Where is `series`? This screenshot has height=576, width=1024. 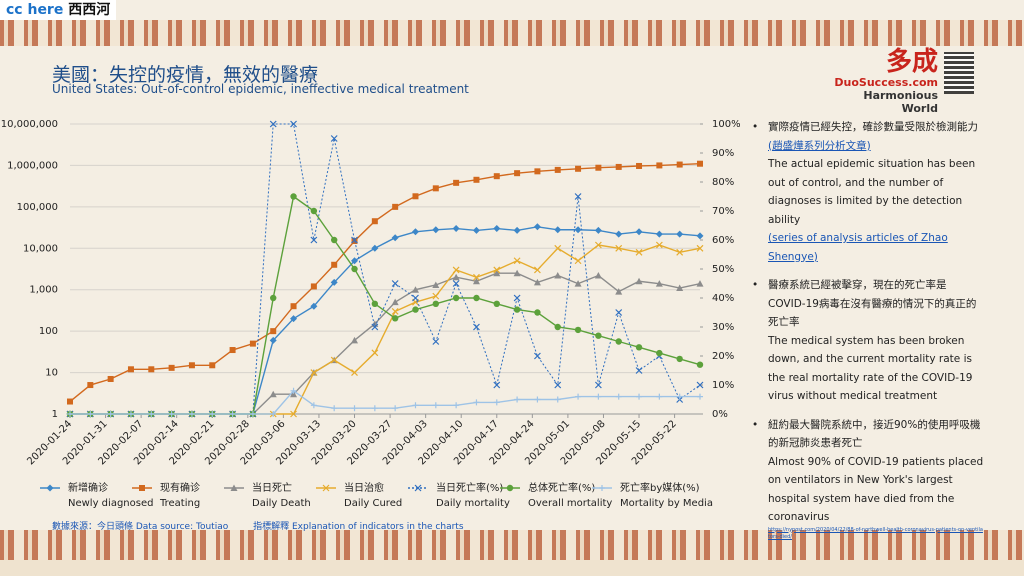 series is located at coordinates (385, 402).